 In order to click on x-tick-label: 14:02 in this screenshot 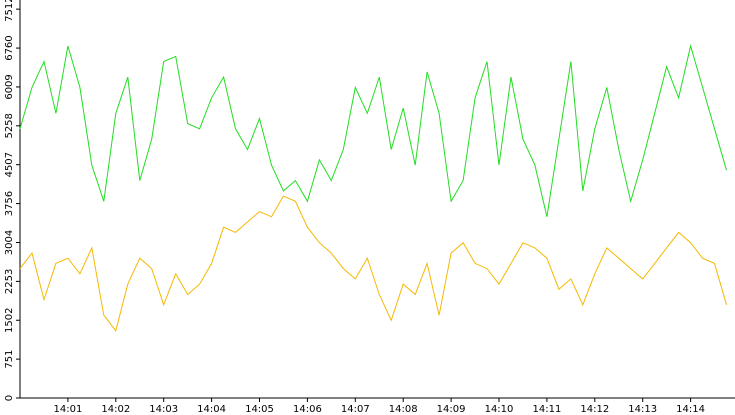, I will do `click(115, 409)`.